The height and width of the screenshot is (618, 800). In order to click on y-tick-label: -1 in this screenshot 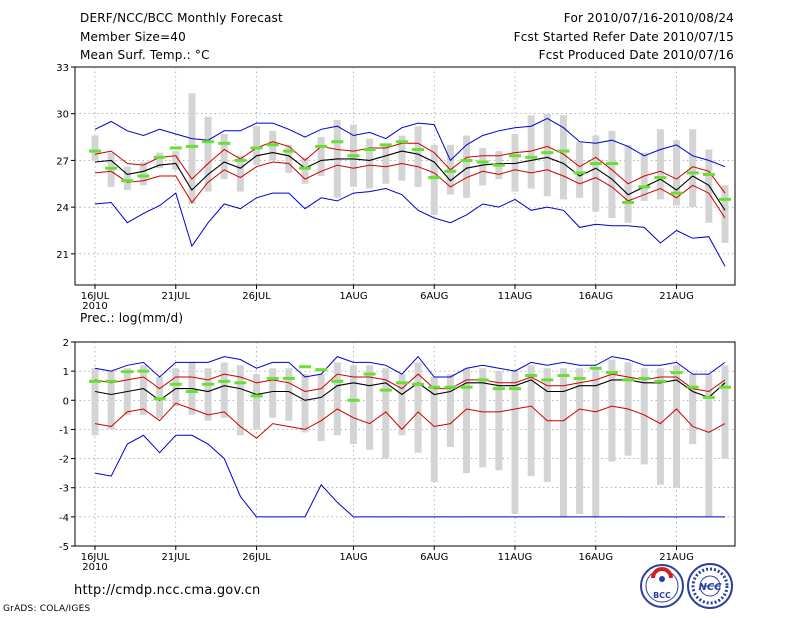, I will do `click(64, 430)`.